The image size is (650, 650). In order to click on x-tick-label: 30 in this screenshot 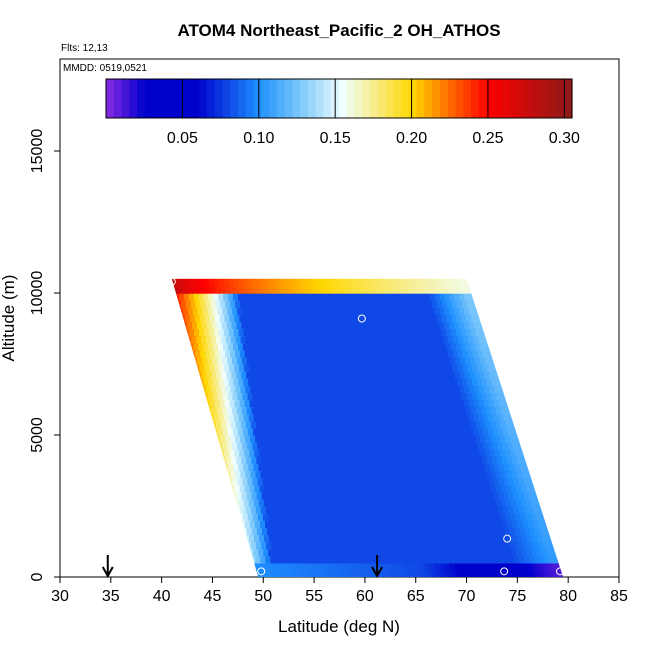, I will do `click(60, 596)`.